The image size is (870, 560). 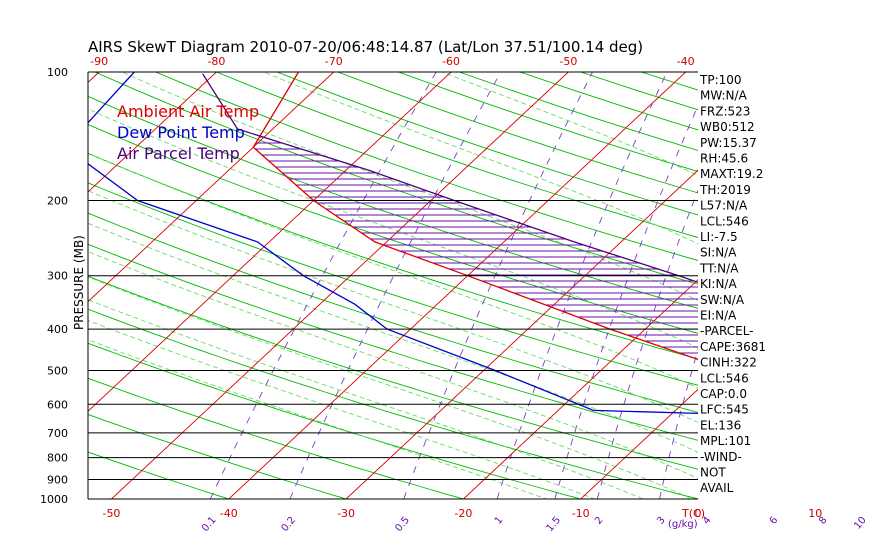 I want to click on top-temp-tick-label: -50, so click(x=568, y=61).